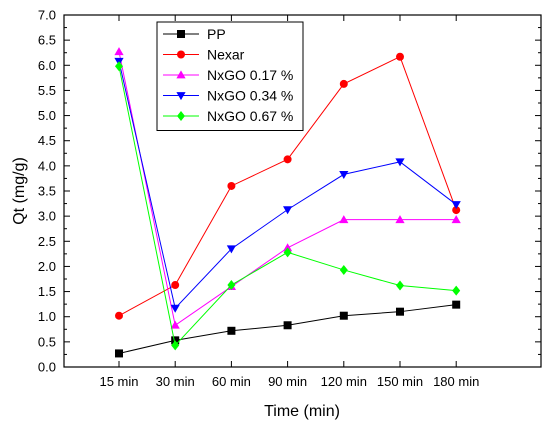 This screenshot has height=427, width=550. I want to click on x-tick-label: 30 min, so click(175, 381).